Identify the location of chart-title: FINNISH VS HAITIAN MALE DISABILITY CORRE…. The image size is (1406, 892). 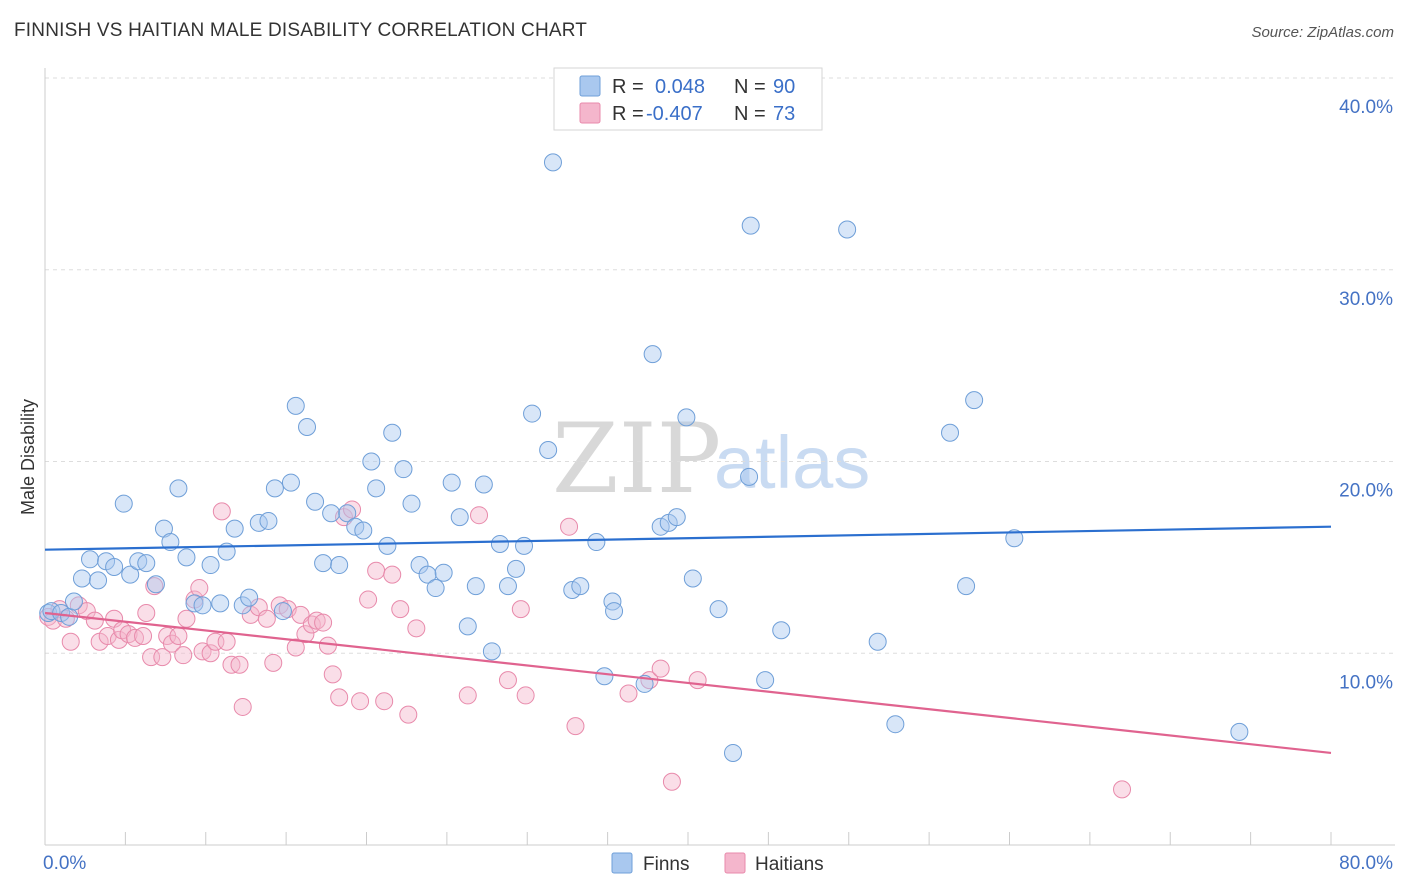
(301, 30).